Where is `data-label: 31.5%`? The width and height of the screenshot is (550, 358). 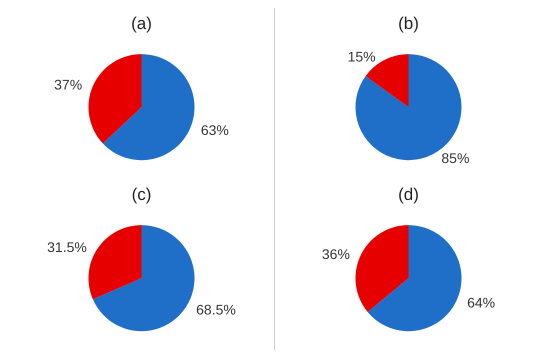
data-label: 31.5% is located at coordinates (67, 246).